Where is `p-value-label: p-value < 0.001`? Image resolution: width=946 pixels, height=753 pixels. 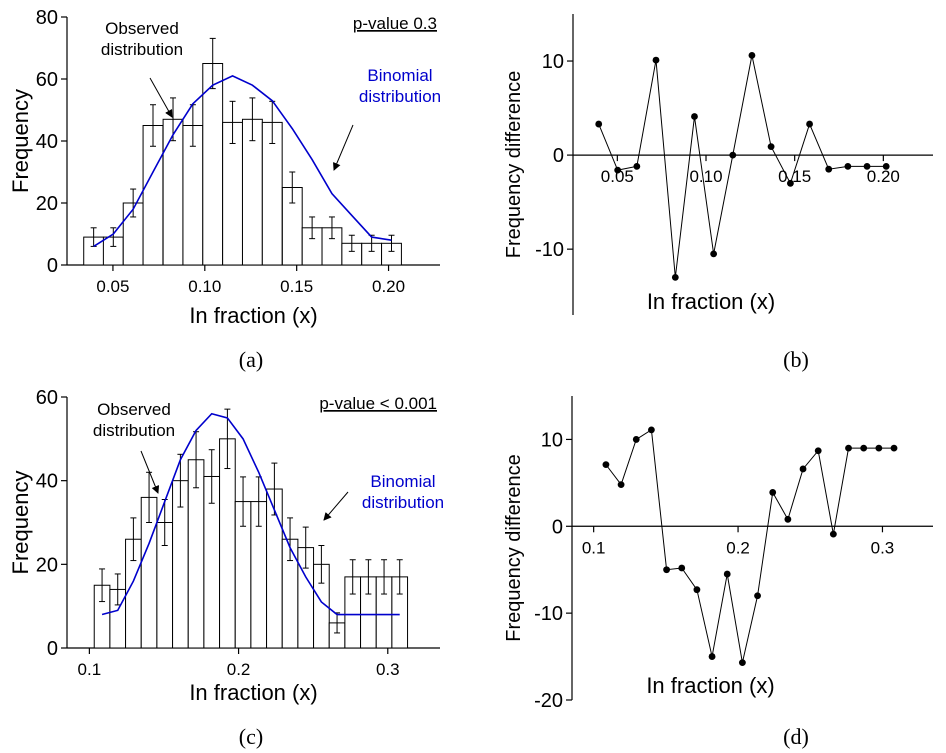 p-value-label: p-value < 0.001 is located at coordinates (378, 403).